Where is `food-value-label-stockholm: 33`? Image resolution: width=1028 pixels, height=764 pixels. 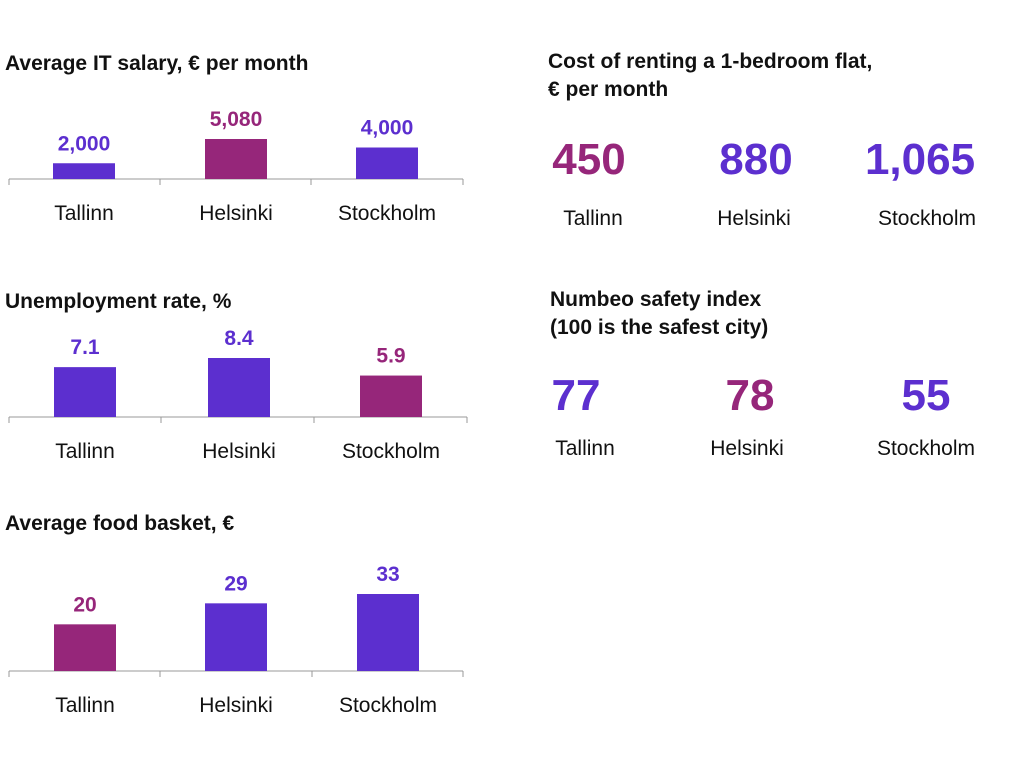
food-value-label-stockholm: 33 is located at coordinates (387, 574).